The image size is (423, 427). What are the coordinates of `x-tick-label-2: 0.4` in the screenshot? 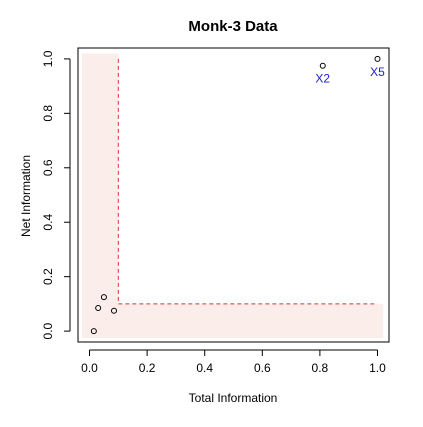 It's located at (204, 368).